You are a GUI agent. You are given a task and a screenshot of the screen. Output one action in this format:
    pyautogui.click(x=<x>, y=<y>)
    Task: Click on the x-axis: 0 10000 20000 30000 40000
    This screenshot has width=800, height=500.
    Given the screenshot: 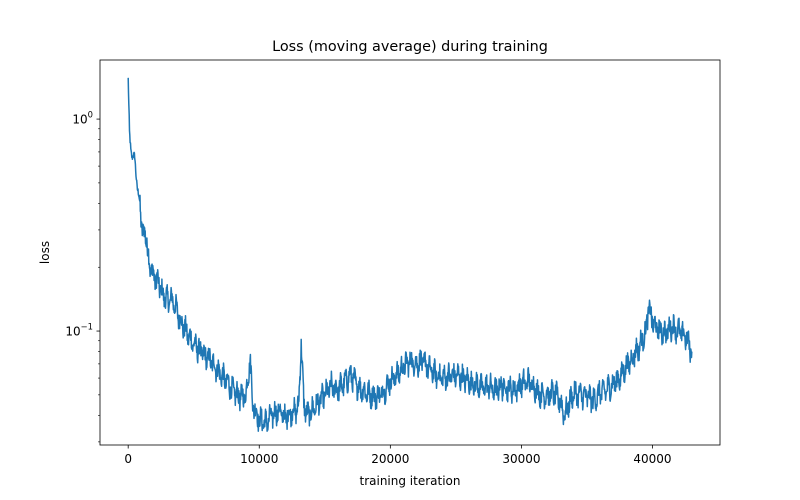 What is the action you would take?
    pyautogui.click(x=398, y=455)
    